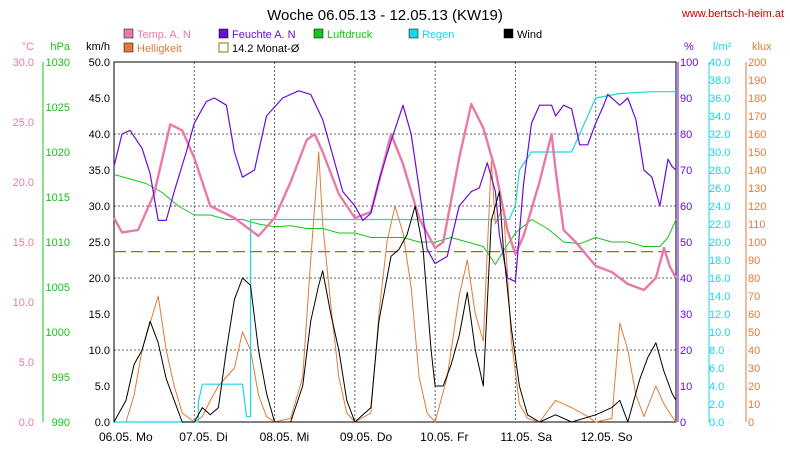 Image resolution: width=790 pixels, height=460 pixels. What do you see at coordinates (757, 81) in the screenshot?
I see `bright-tick-label: 190` at bounding box center [757, 81].